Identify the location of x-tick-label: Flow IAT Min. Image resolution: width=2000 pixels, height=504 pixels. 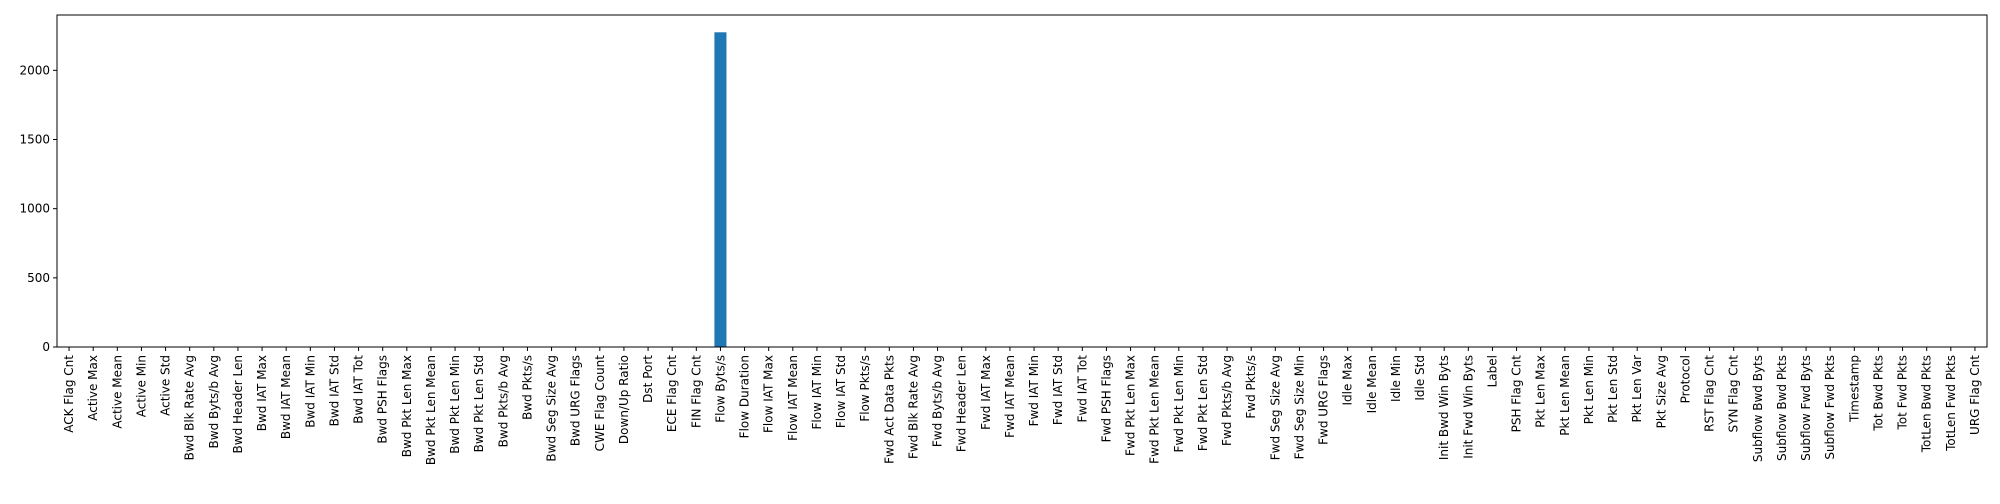
(817, 392).